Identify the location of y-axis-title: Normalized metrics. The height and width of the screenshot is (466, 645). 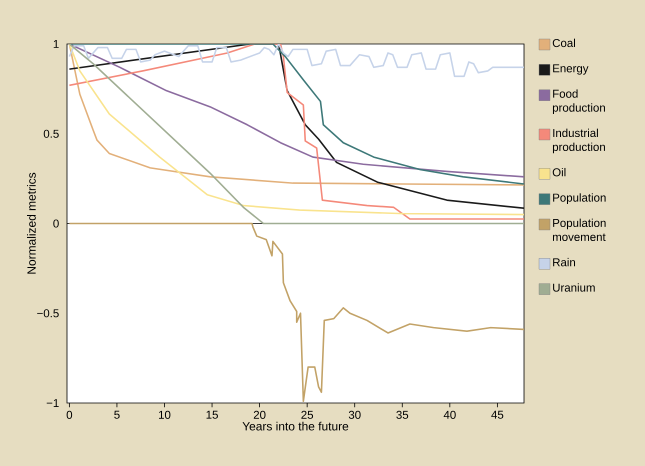
(31, 223).